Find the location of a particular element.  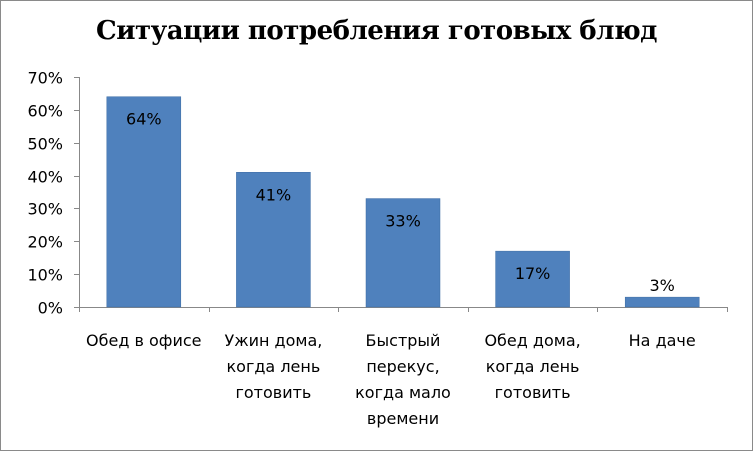

data-label: 64% is located at coordinates (144, 119).